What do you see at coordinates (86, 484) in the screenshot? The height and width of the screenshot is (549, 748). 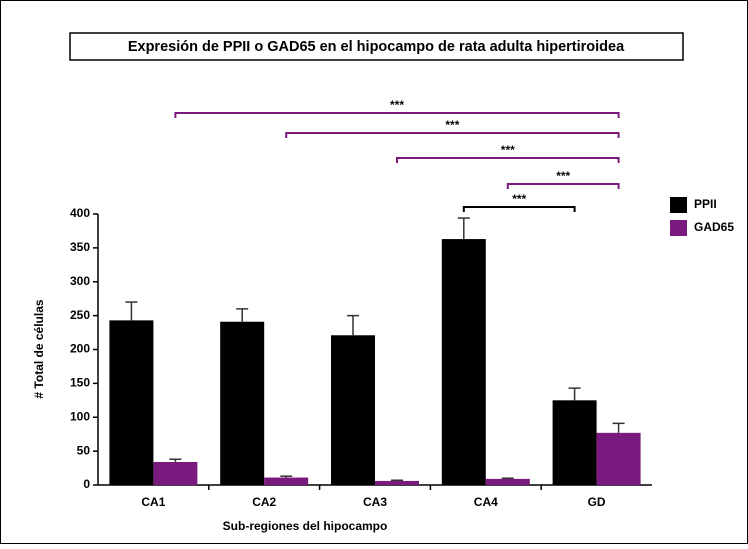 I see `y-tick-label: 0` at bounding box center [86, 484].